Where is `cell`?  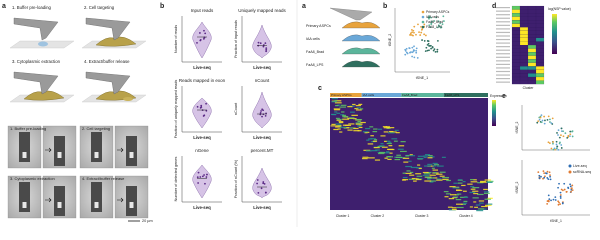
cell is located at coordinates (44, 95).